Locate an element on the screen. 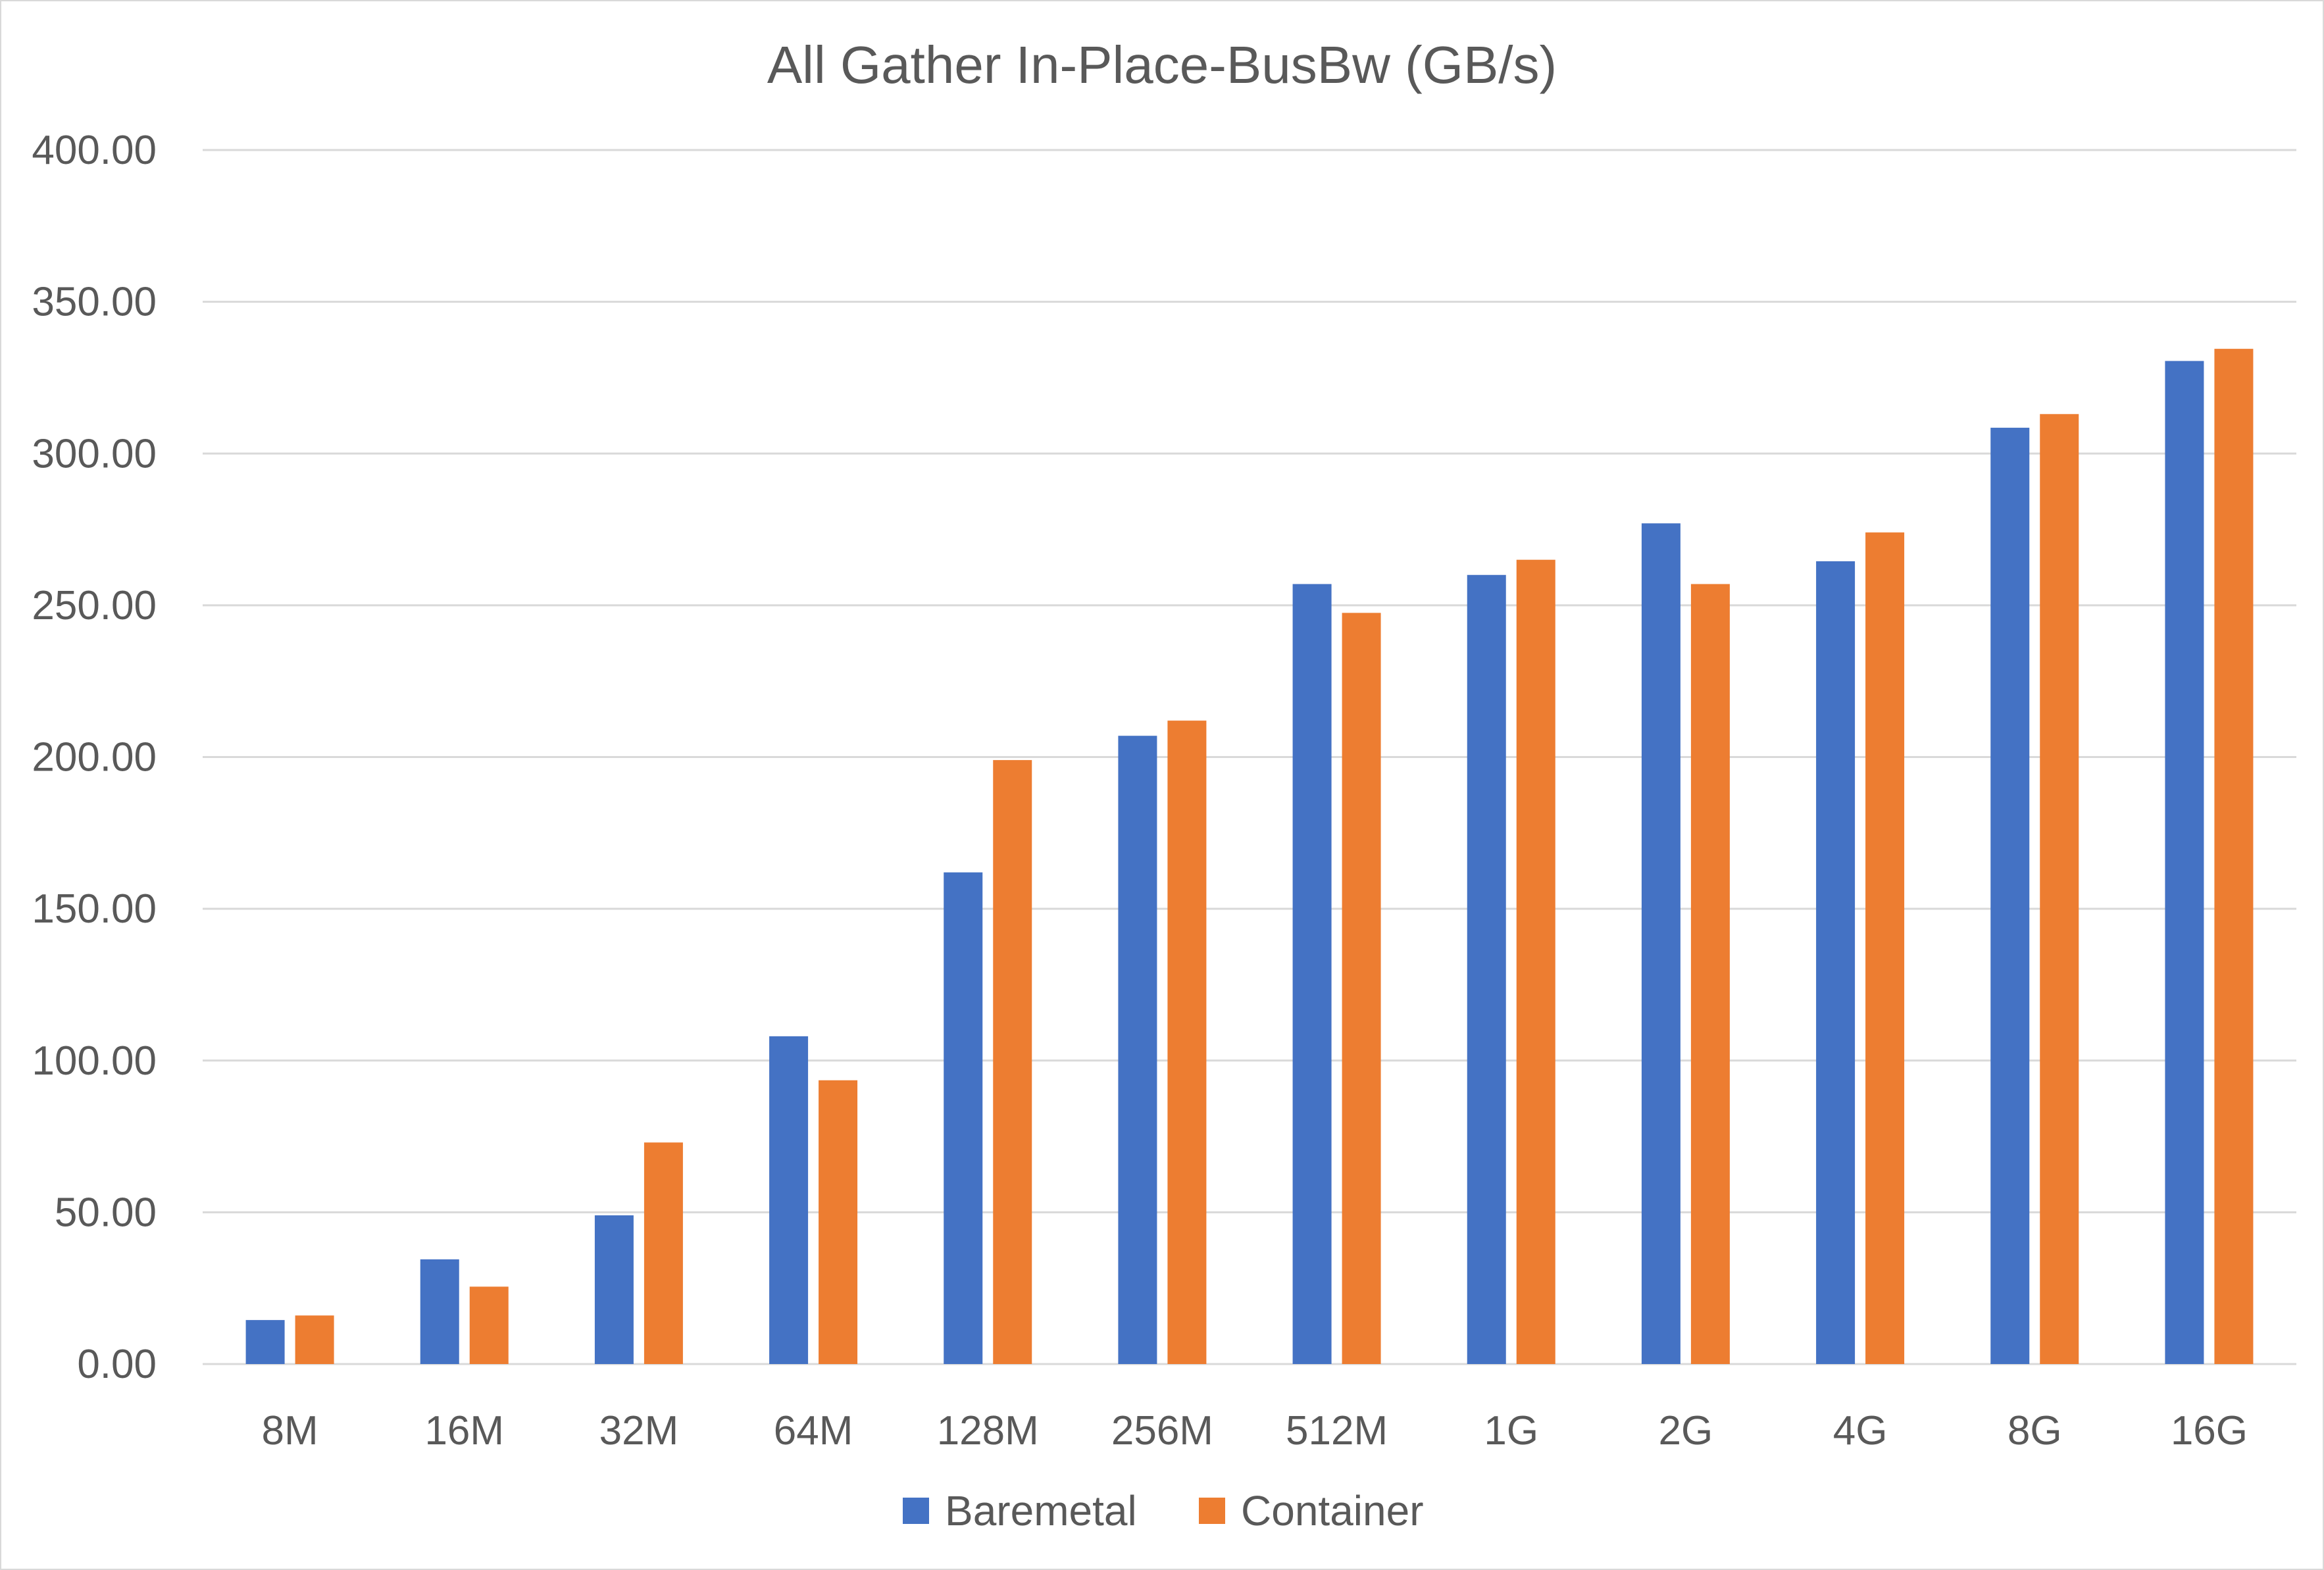  x-tick-label: 32M is located at coordinates (639, 1431).